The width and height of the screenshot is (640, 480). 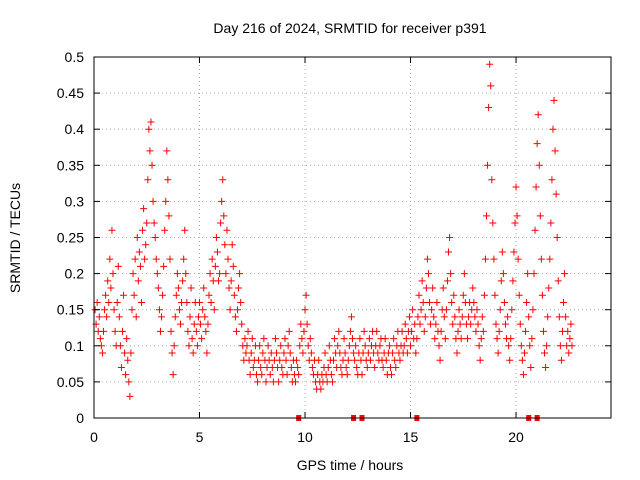 I want to click on x-tick-label: 5, so click(x=200, y=437).